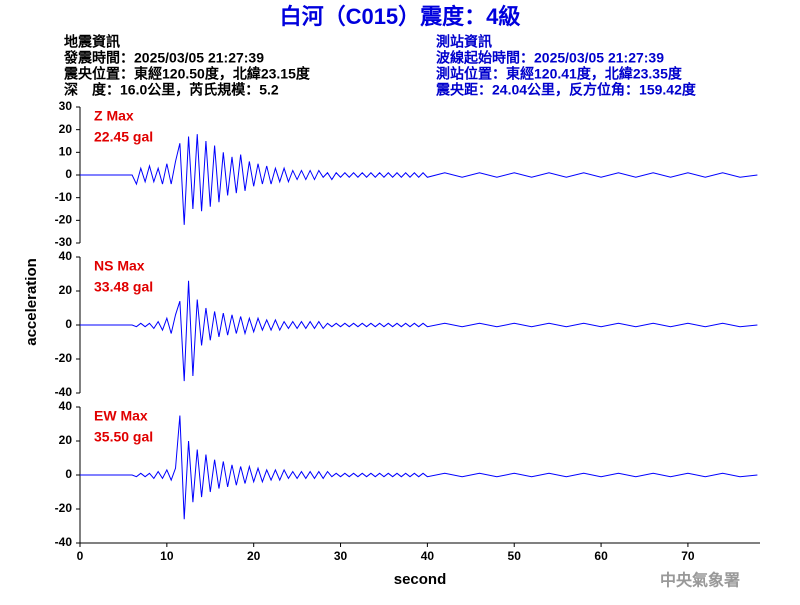  I want to click on panel-name: Z Max, so click(114, 116).